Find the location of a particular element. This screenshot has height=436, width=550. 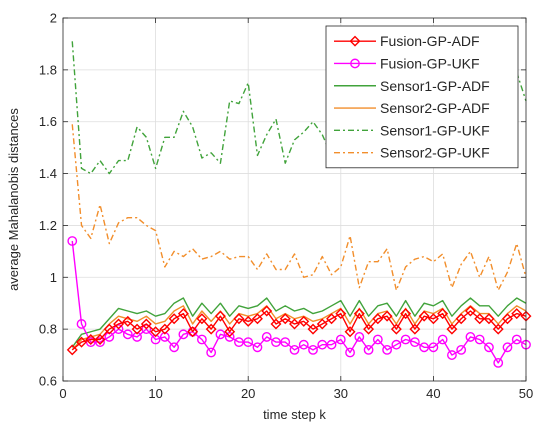

series-line is located at coordinates (299, 328).